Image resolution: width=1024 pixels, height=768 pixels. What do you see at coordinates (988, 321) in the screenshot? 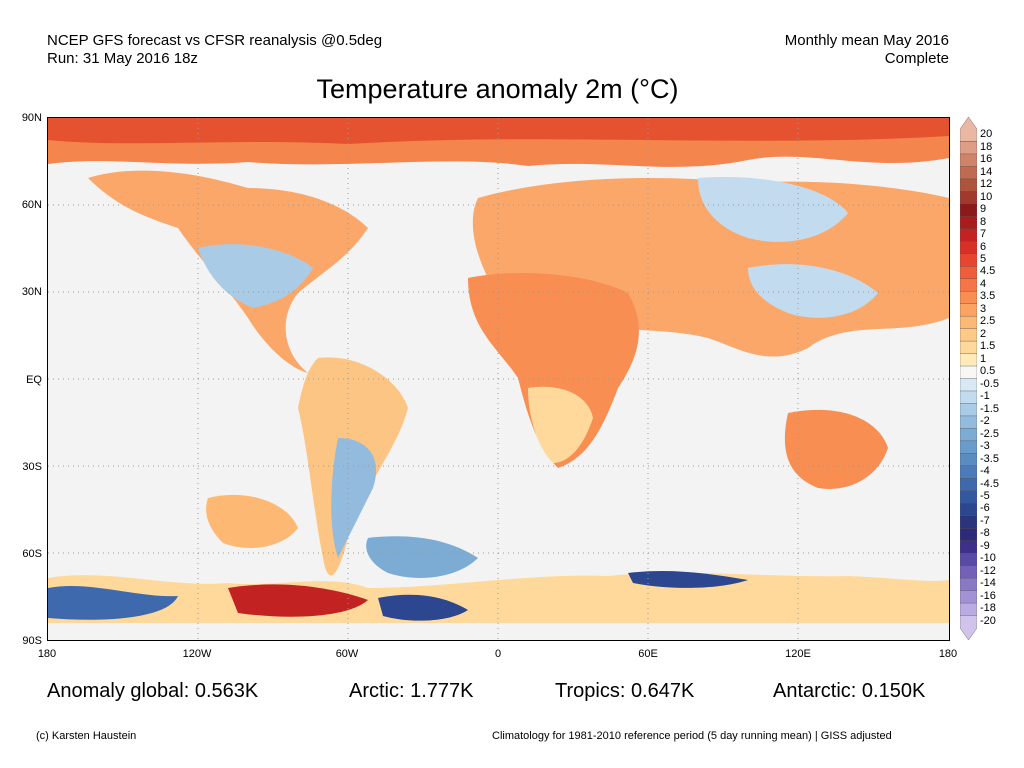
I see `colorbar-tick-label: 2.5` at bounding box center [988, 321].